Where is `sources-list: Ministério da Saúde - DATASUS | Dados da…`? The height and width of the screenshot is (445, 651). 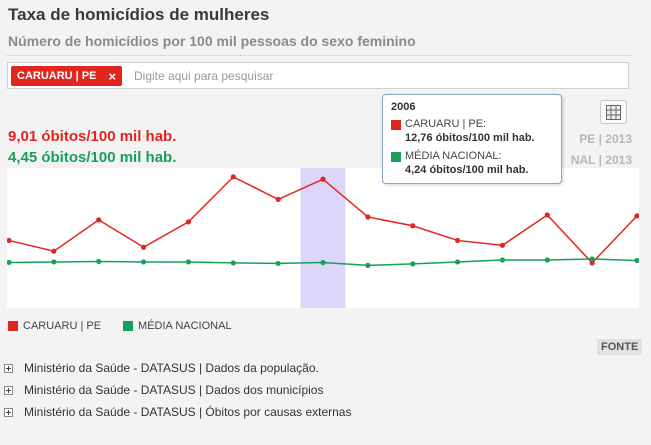 sources-list: Ministério da Saúde - DATASUS | Dados da… is located at coordinates (177, 390).